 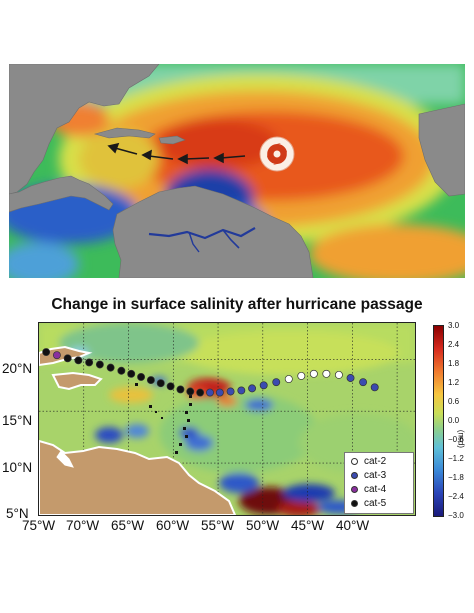 I want to click on colorbar-unit: (psu), so click(x=460, y=438).